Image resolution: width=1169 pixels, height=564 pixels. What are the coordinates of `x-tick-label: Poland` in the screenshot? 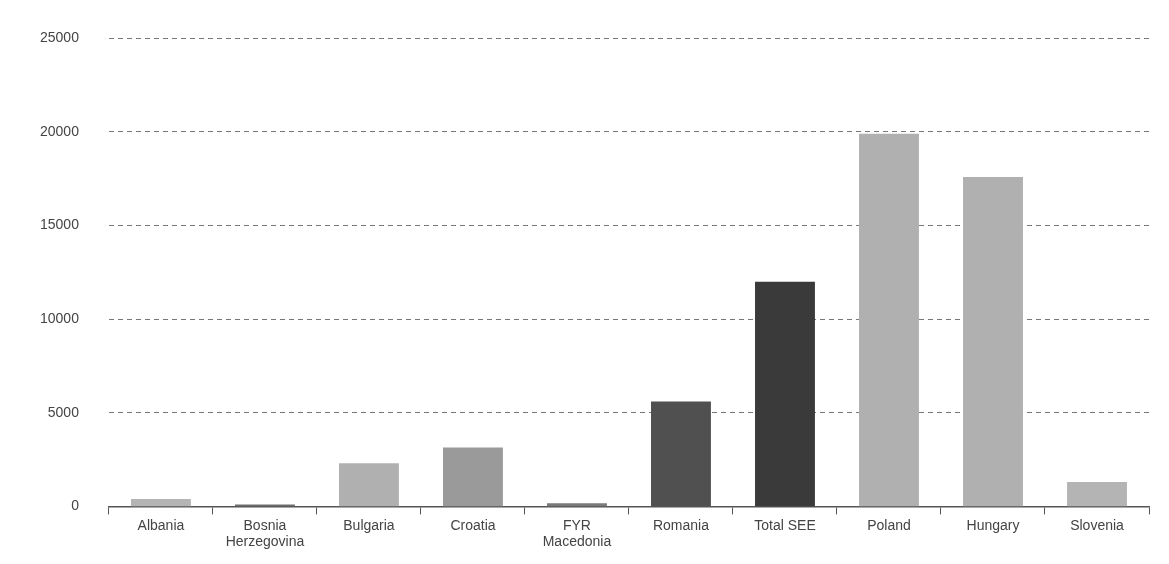 It's located at (889, 524).